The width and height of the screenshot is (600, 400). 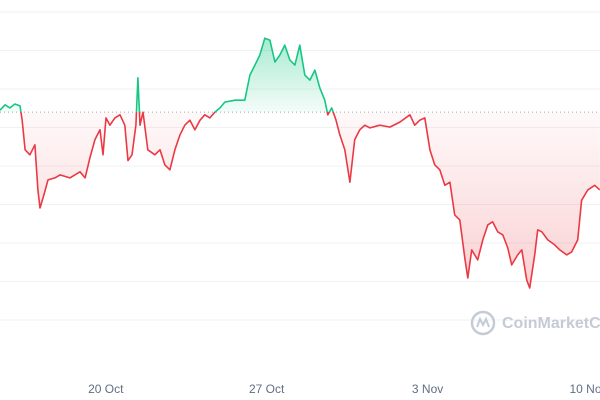 What do you see at coordinates (483, 323) in the screenshot?
I see `watermark-logo` at bounding box center [483, 323].